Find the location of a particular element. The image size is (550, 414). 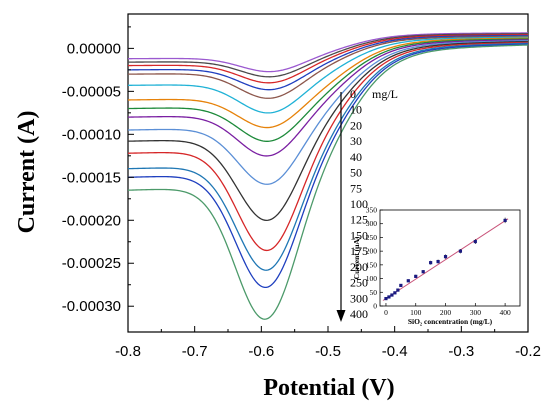

y-tick-label: -0.00010 is located at coordinates (91, 134).